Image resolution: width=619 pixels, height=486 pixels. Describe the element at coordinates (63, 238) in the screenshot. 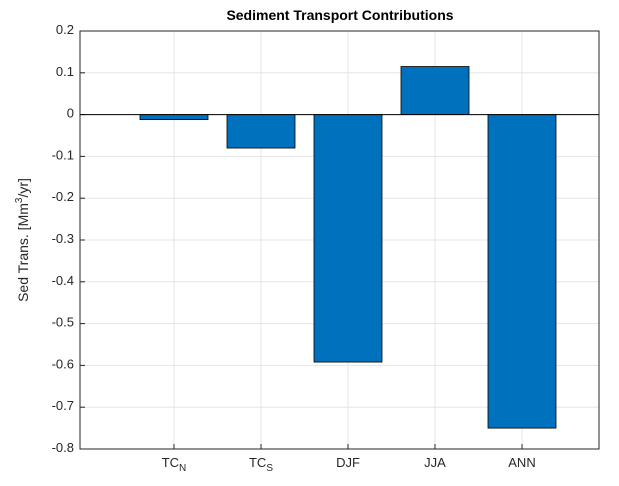

I see `y-tick-label: -0.3` at that location.